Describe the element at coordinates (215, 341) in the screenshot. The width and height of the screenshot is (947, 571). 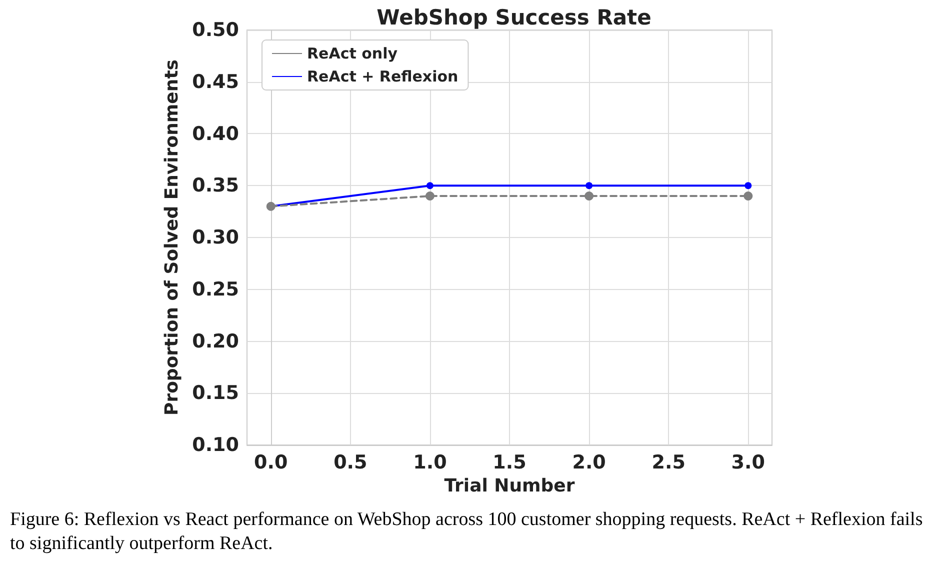
I see `y-tick-label: 0.20` at that location.